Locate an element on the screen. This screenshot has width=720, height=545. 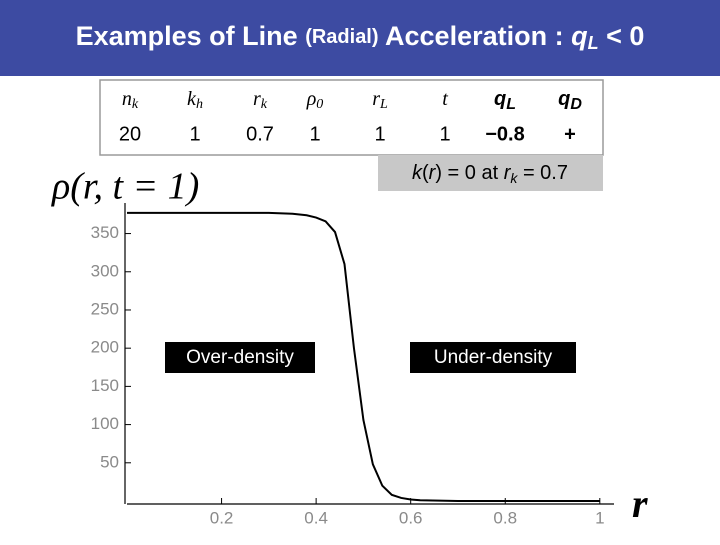
table-header: ρ0 is located at coordinates (315, 100).